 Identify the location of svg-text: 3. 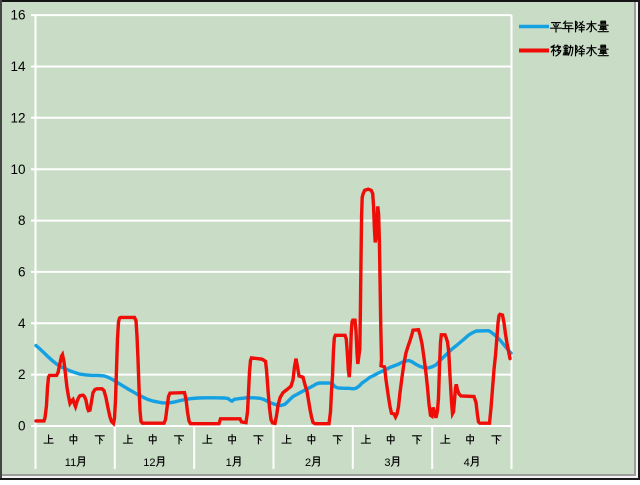
(387, 463).